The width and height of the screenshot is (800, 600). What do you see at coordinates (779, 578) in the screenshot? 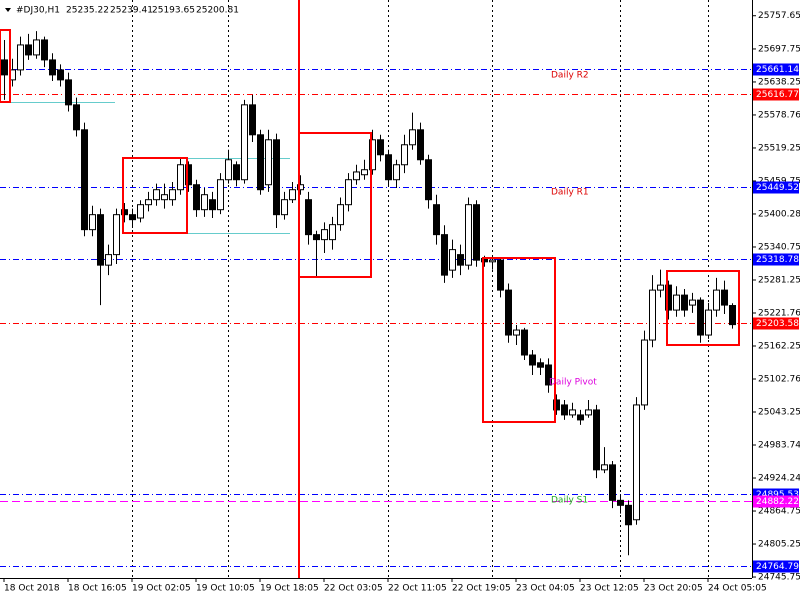
I see `y-tick-label: 24745.75` at bounding box center [779, 578].